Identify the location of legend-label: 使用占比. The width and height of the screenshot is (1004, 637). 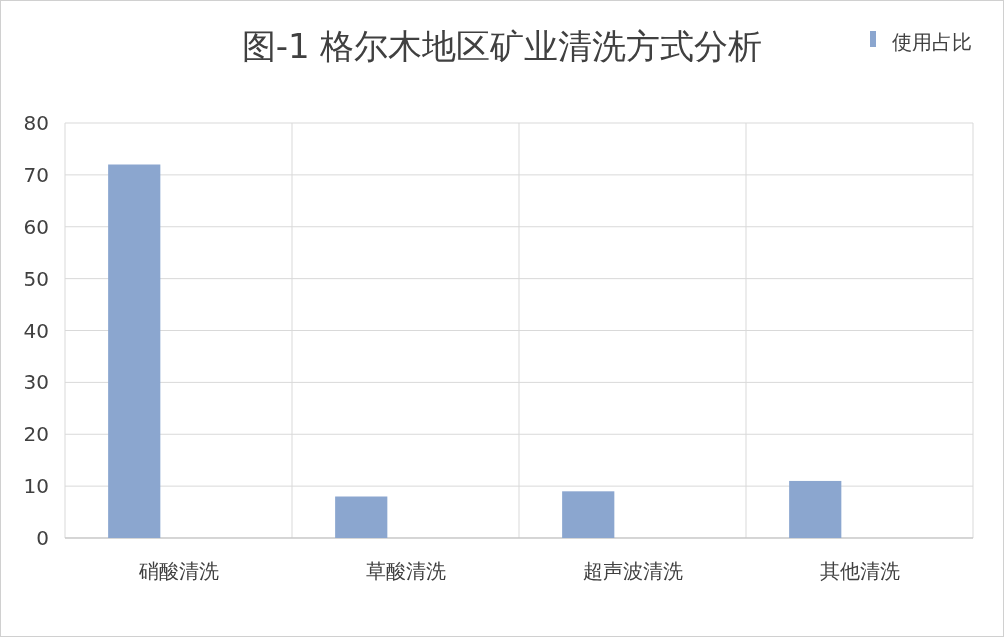
(932, 42).